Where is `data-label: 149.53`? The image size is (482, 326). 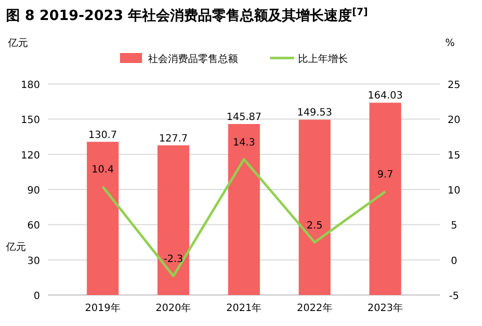 data-label: 149.53 is located at coordinates (314, 113).